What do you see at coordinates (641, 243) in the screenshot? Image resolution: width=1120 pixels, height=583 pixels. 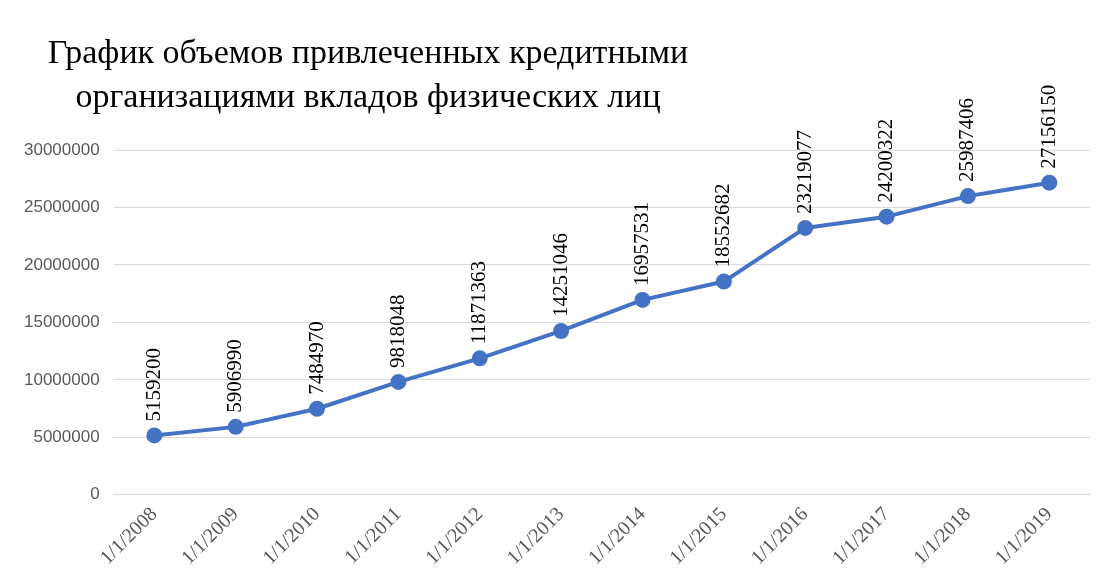 I see `data-label: 16957531` at bounding box center [641, 243].